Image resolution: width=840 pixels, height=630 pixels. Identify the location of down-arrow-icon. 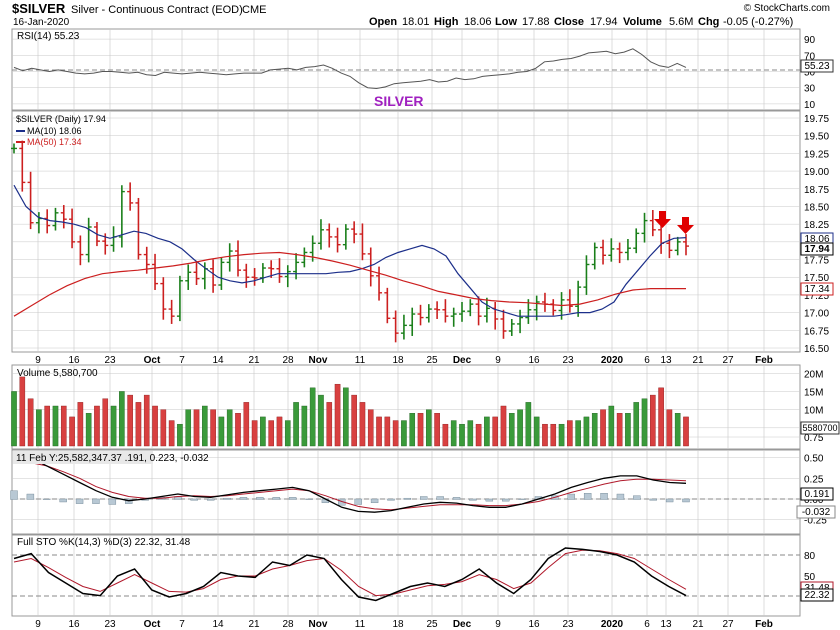
(685, 225).